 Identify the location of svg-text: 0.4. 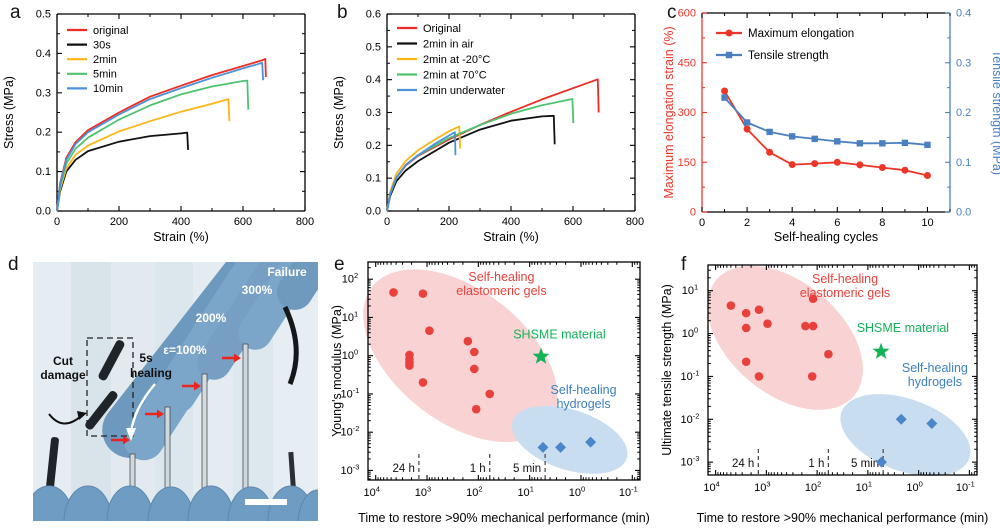
(963, 14).